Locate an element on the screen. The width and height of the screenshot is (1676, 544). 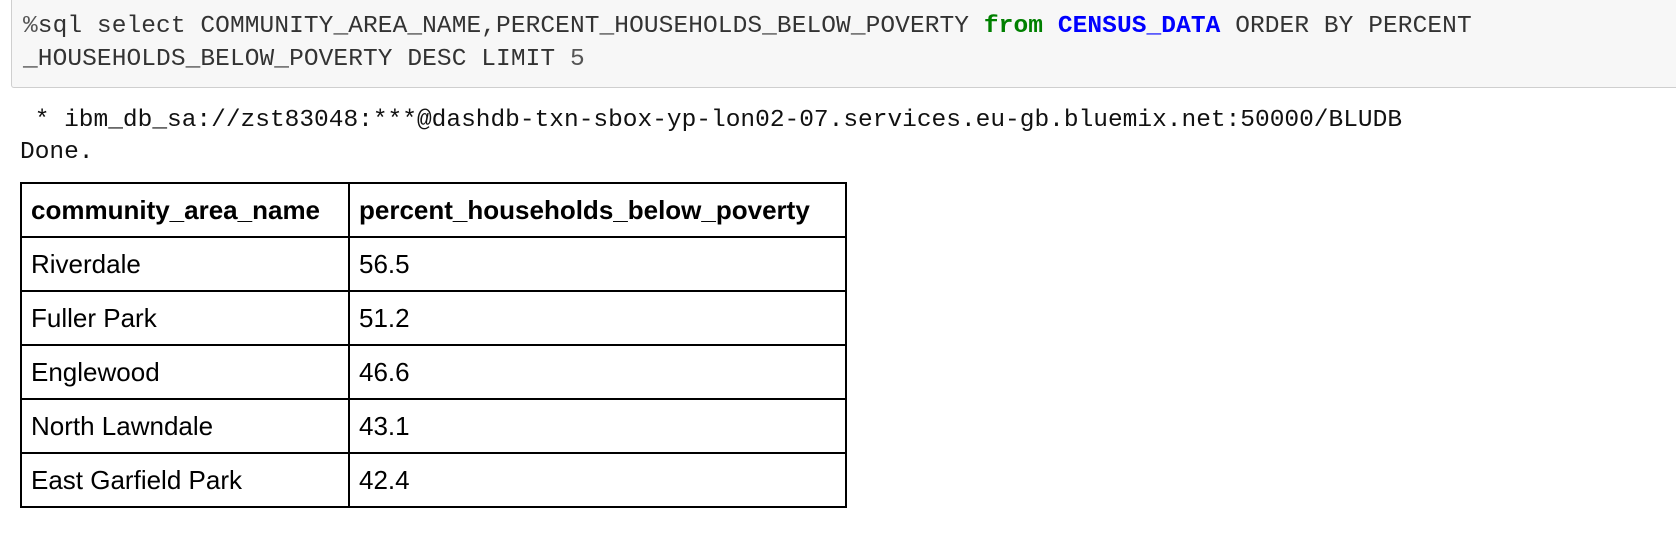
community-area-cell: Fuller Park is located at coordinates (185, 318).